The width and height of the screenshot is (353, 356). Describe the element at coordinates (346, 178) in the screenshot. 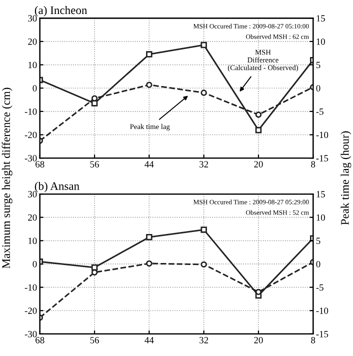

I see `y2-axis-title: Peak time lag (hour)` at that location.